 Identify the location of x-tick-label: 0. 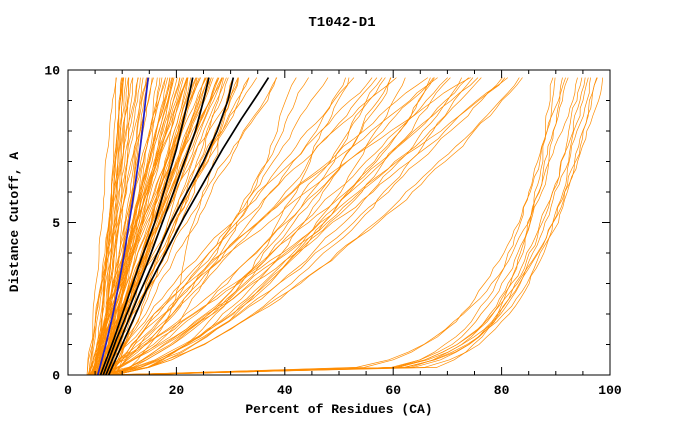
(68, 390).